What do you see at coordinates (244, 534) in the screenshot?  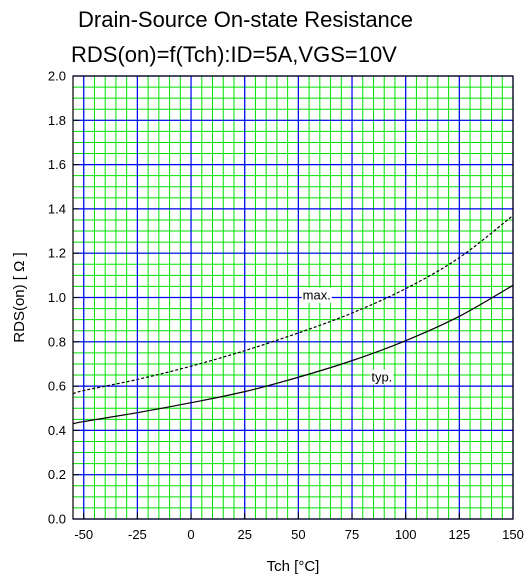 I see `x-tick-label: 25` at bounding box center [244, 534].